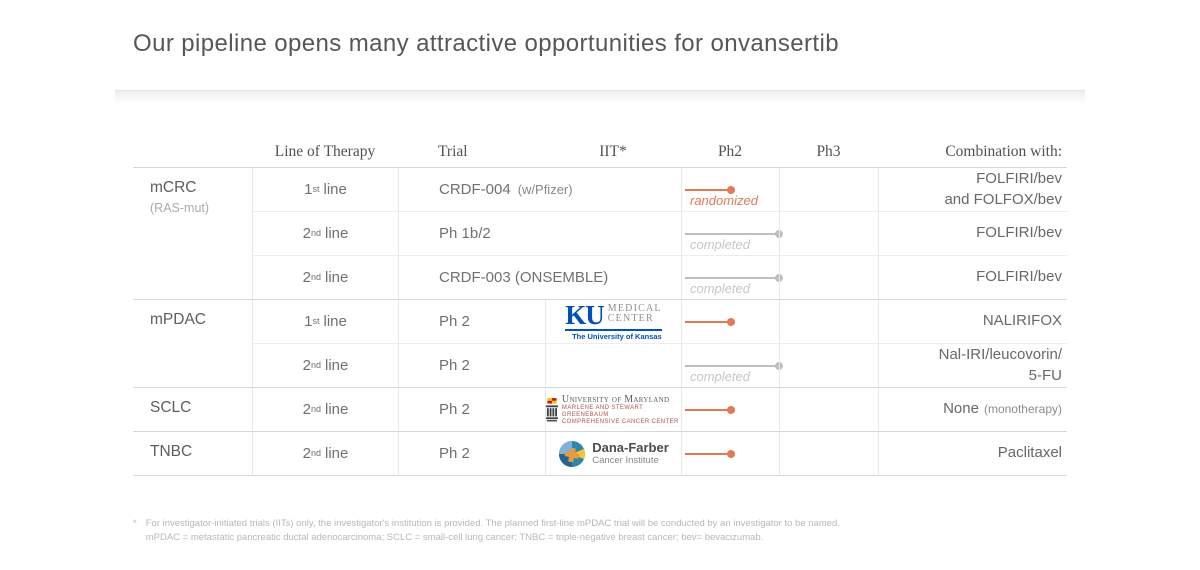 This screenshot has height=570, width=1200. I want to click on iit-cell: Dana-Farber Cancer Institute, so click(613, 454).